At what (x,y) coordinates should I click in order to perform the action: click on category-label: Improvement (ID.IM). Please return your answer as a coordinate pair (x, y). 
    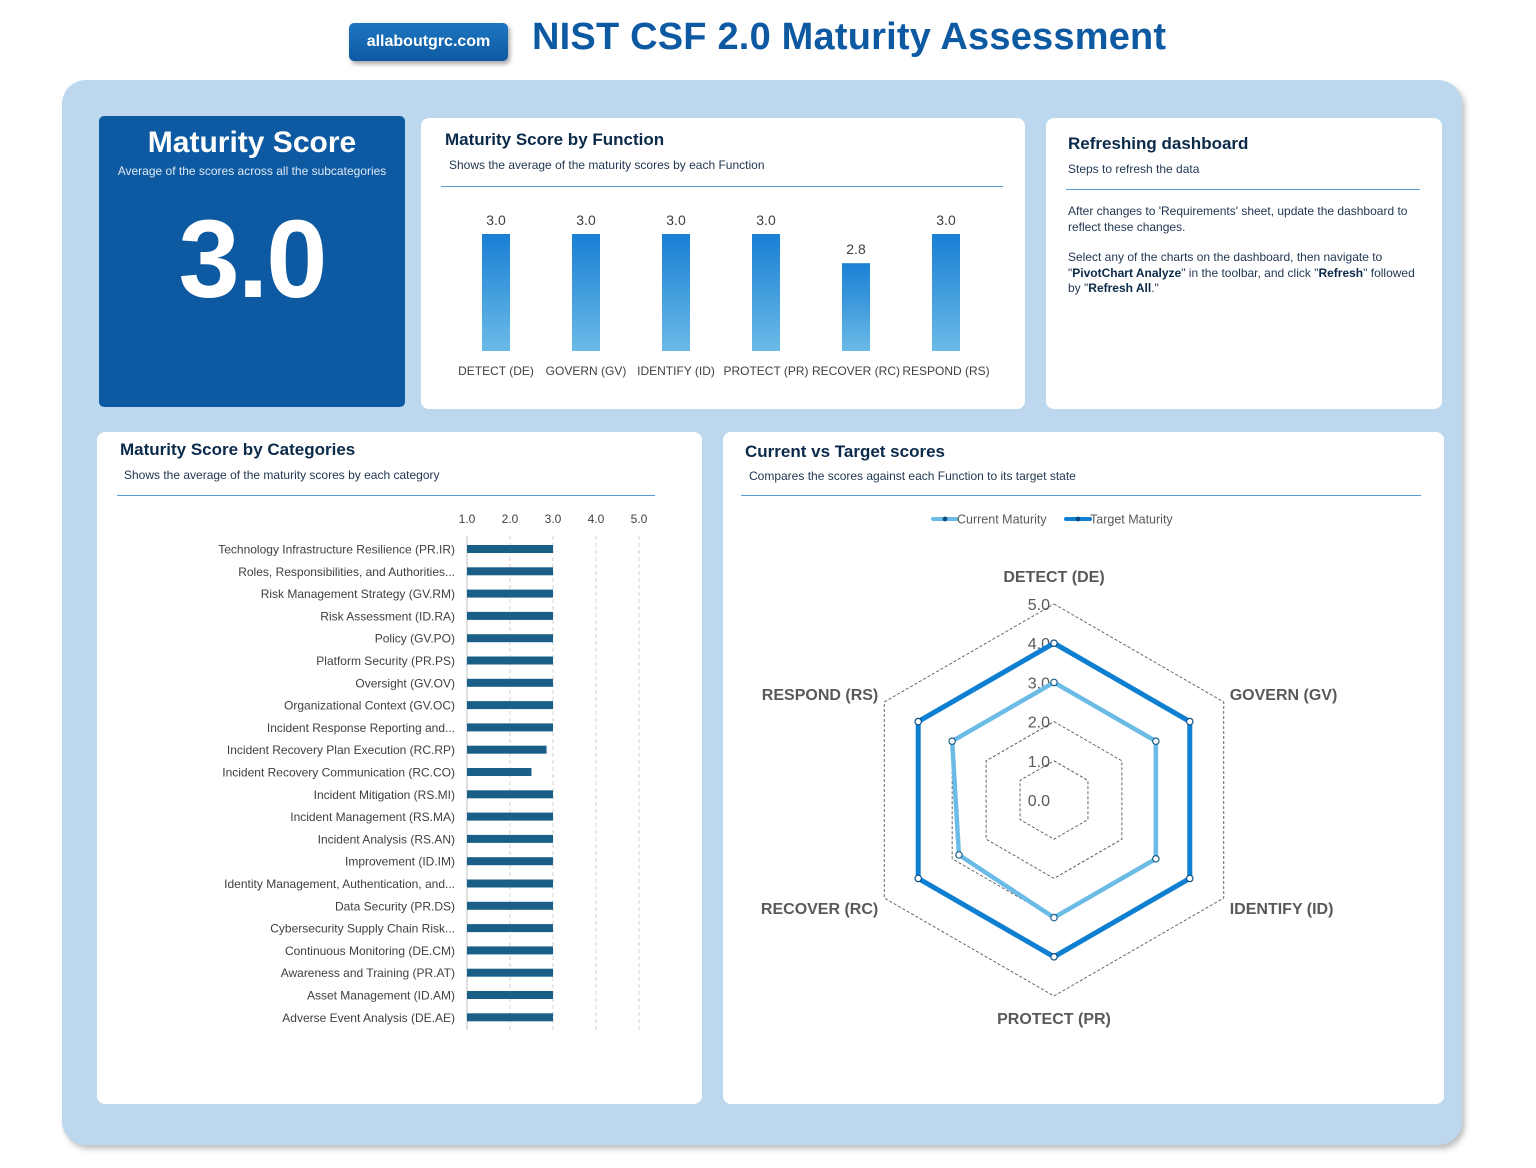
    Looking at the image, I should click on (400, 862).